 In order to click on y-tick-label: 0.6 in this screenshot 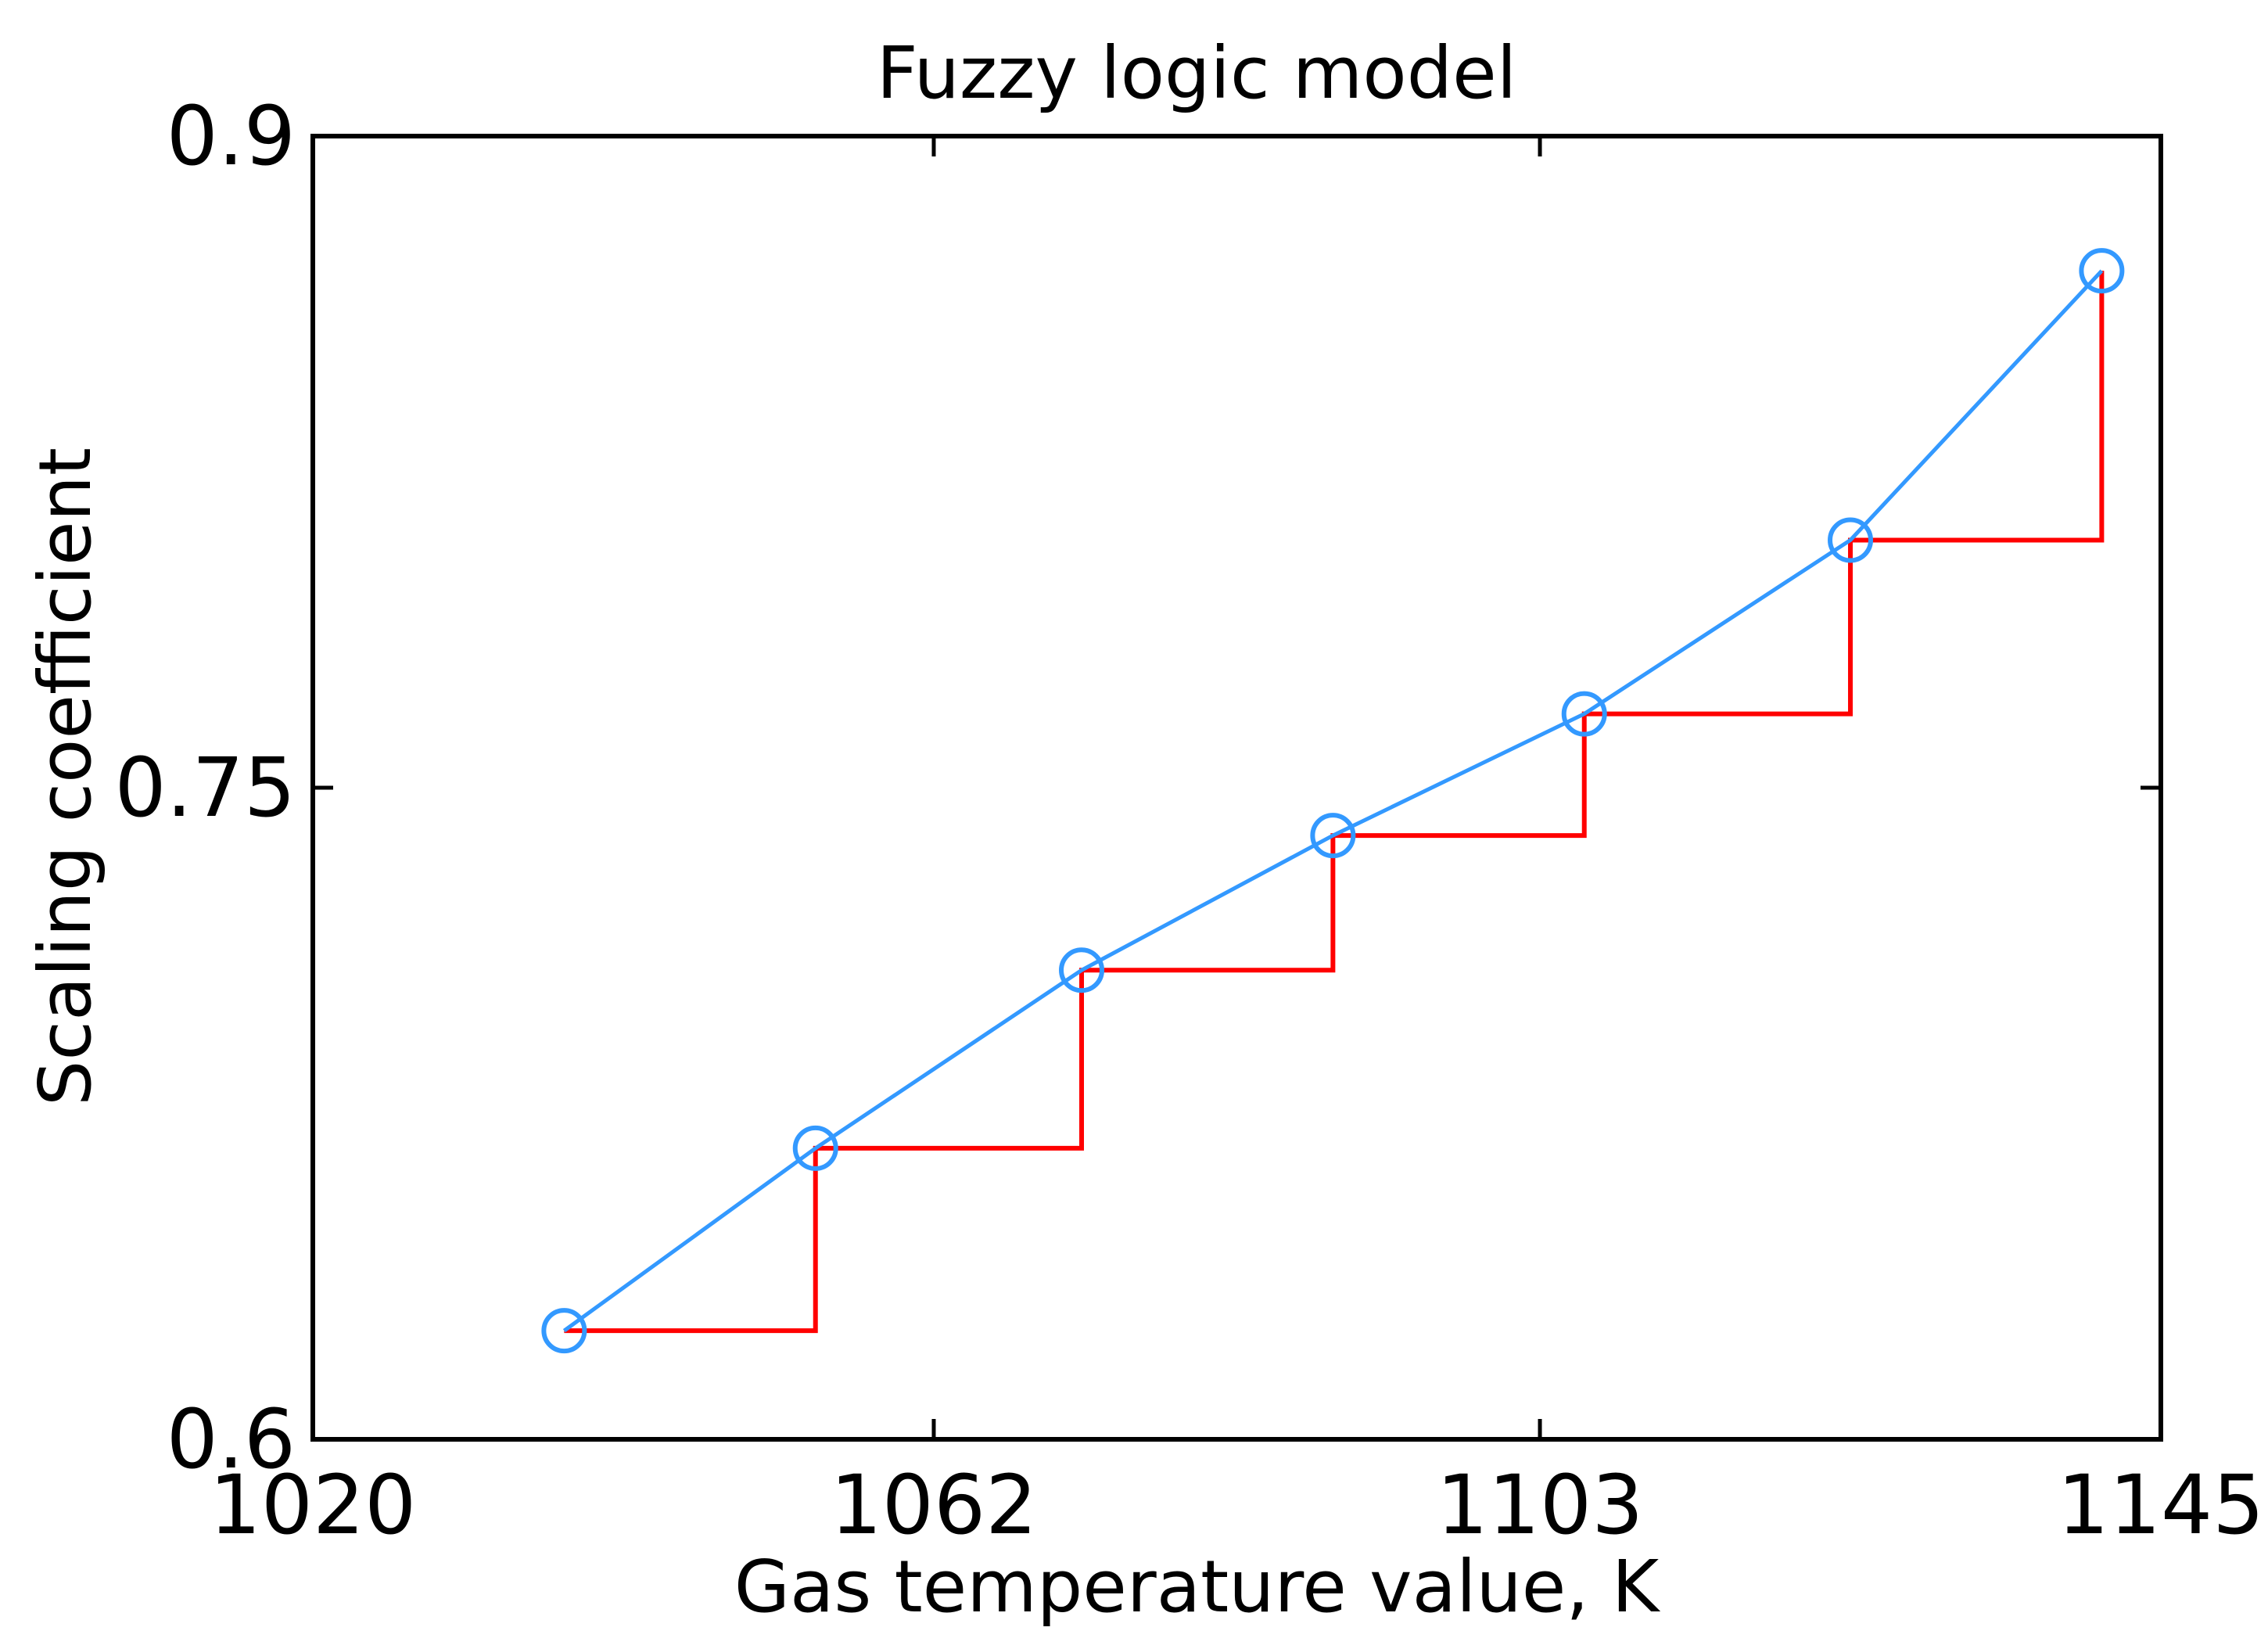, I will do `click(232, 1439)`.